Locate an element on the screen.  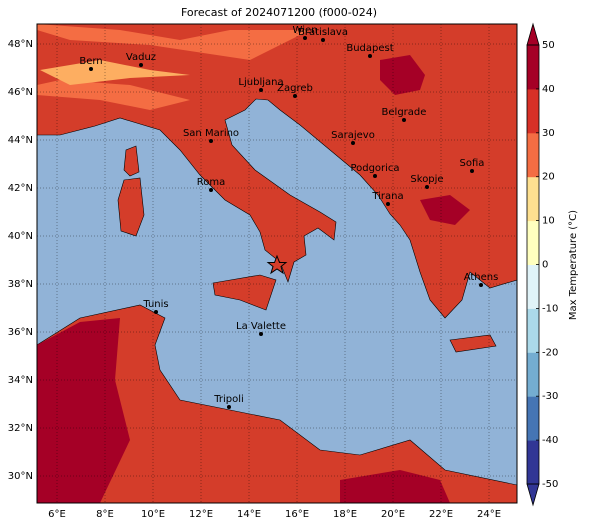
lat-label: 32°N is located at coordinates (20, 428).